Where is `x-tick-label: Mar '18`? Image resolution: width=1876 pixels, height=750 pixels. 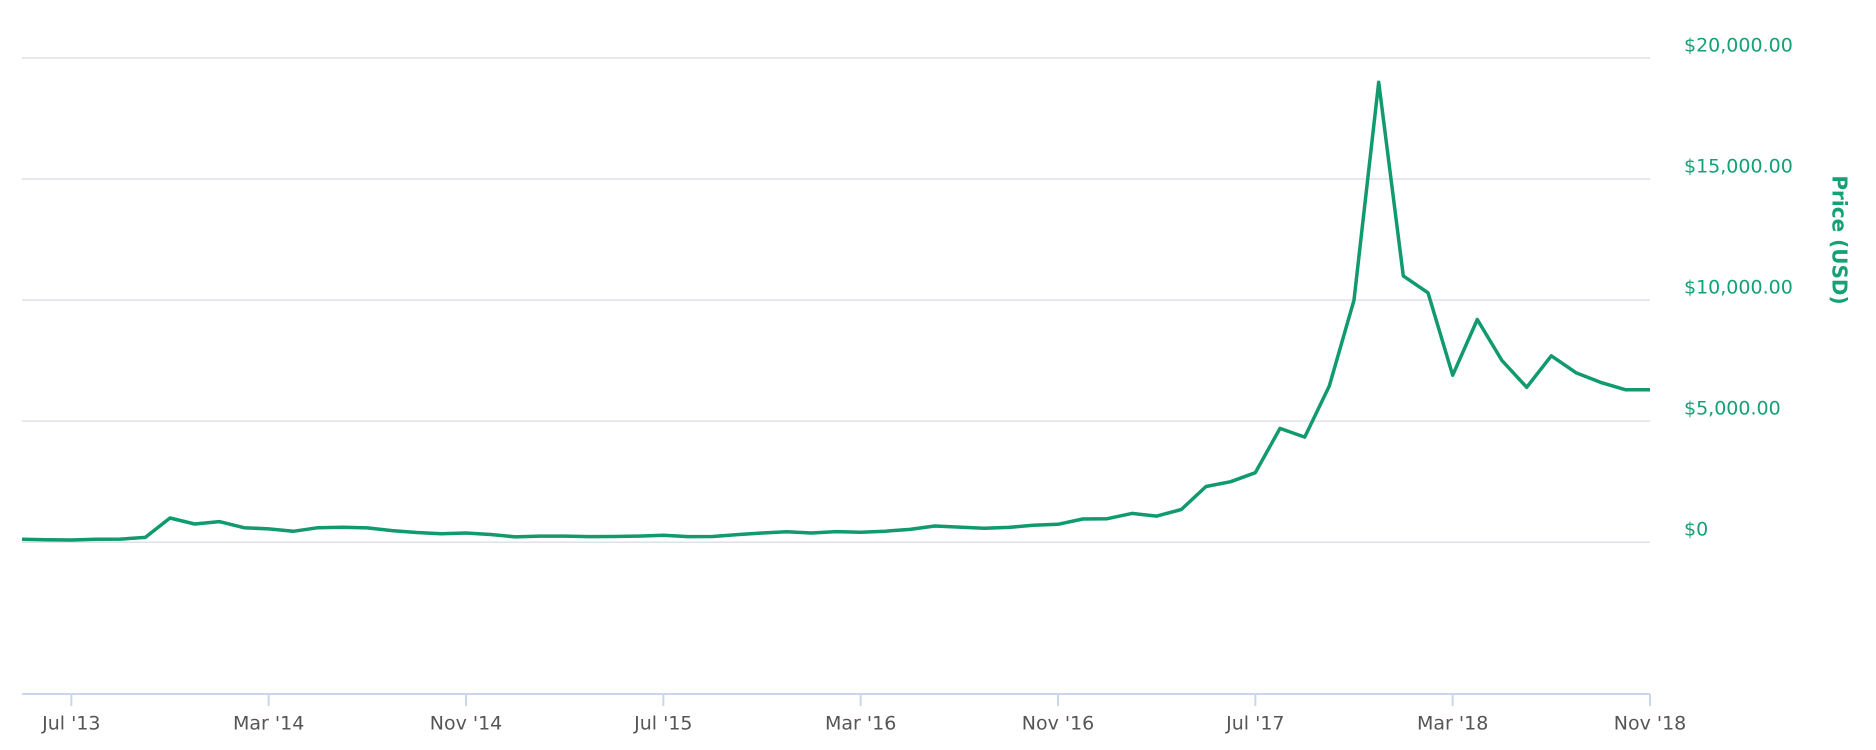
x-tick-label: Mar '18 is located at coordinates (1452, 724).